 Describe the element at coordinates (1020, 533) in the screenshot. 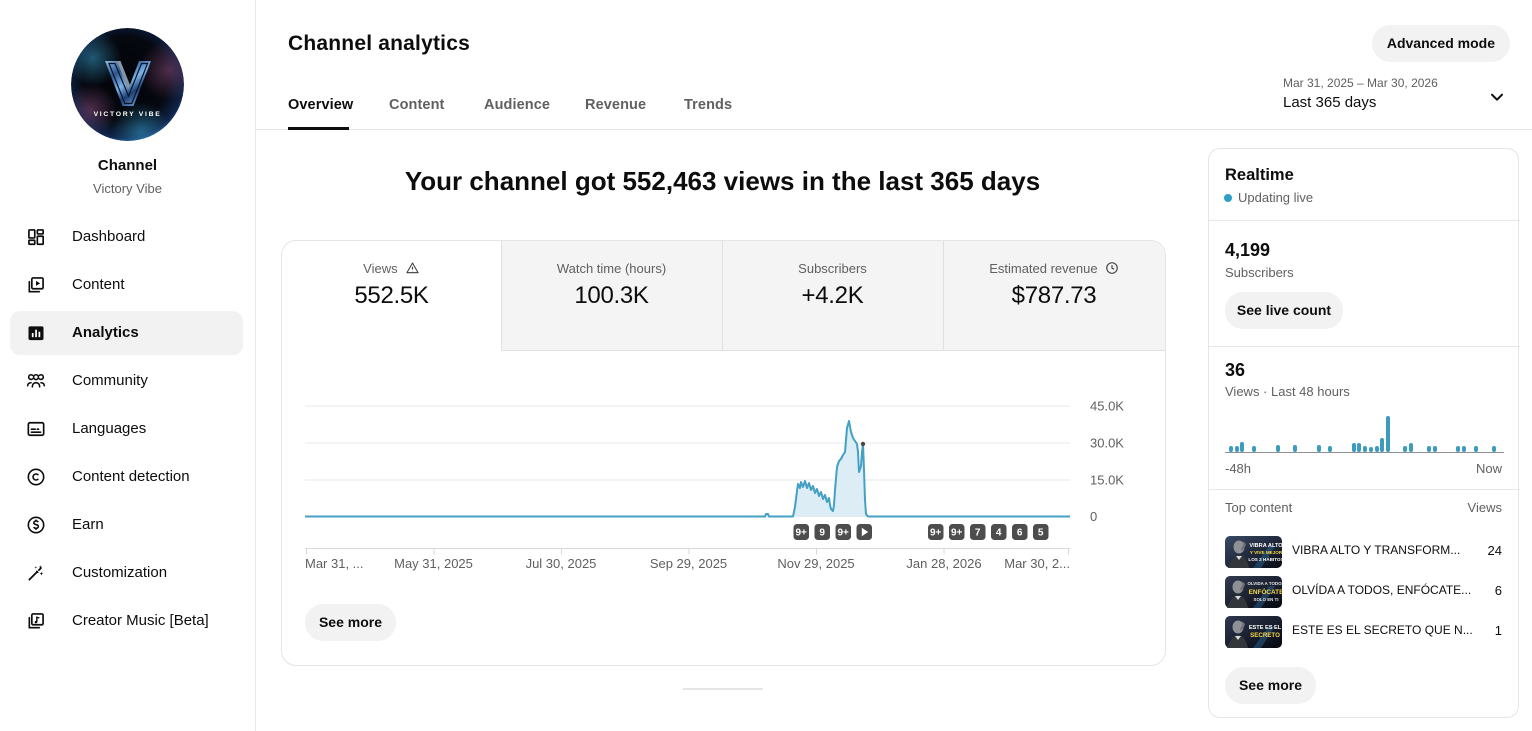

I see `svg-text: 6` at that location.